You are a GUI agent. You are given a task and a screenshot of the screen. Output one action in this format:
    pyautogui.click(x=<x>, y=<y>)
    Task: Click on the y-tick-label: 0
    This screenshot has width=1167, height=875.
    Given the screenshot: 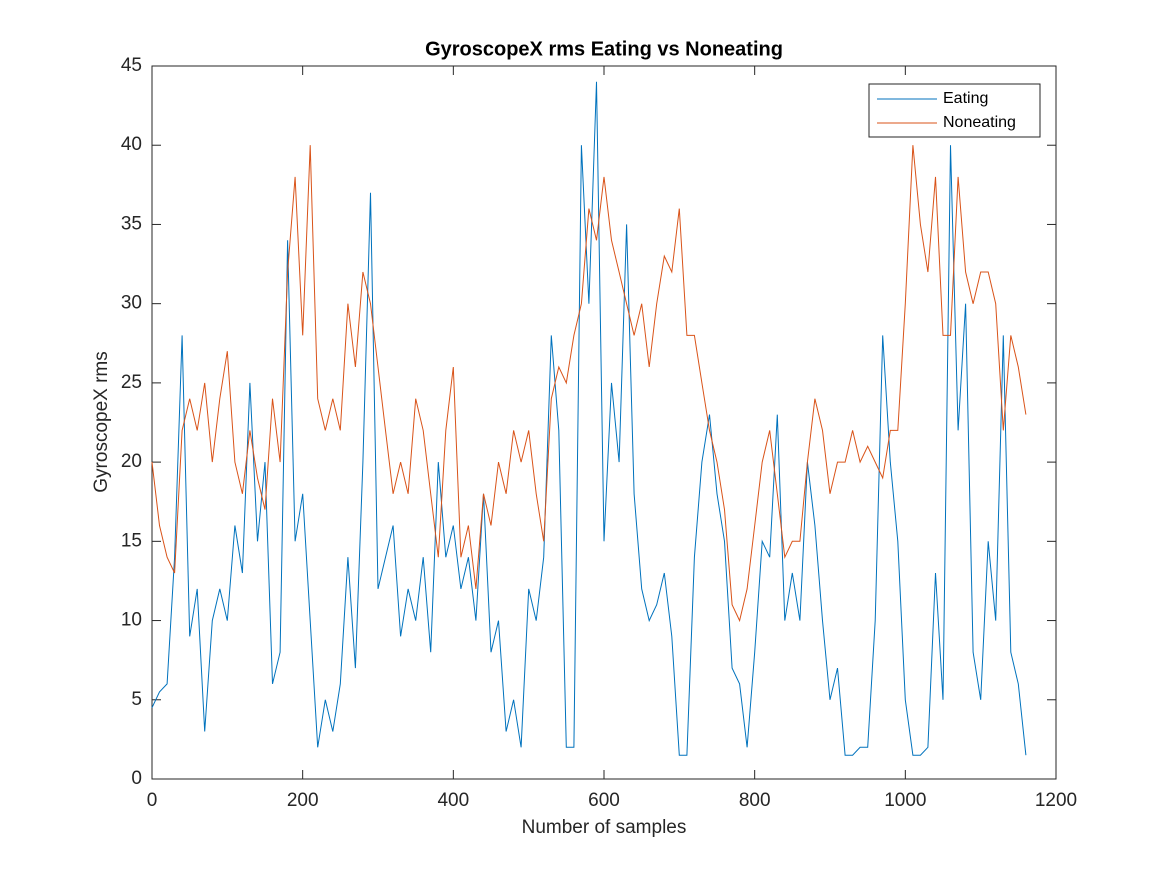 What is the action you would take?
    pyautogui.click(x=136, y=778)
    